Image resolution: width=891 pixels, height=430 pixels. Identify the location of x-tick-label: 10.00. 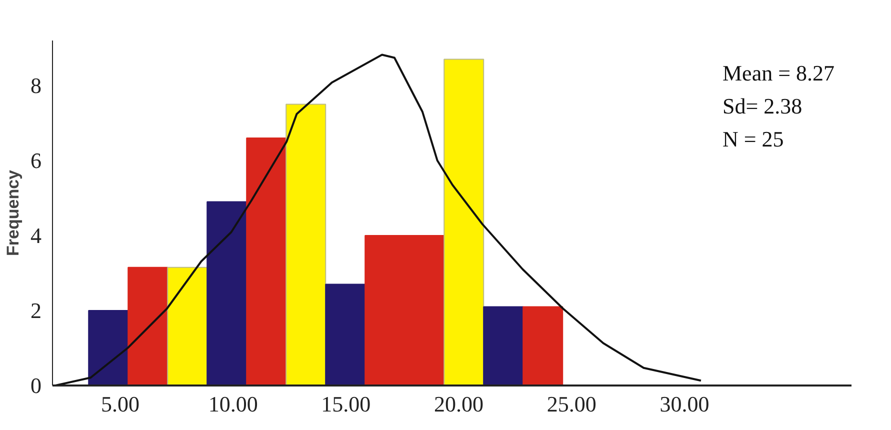
(233, 404).